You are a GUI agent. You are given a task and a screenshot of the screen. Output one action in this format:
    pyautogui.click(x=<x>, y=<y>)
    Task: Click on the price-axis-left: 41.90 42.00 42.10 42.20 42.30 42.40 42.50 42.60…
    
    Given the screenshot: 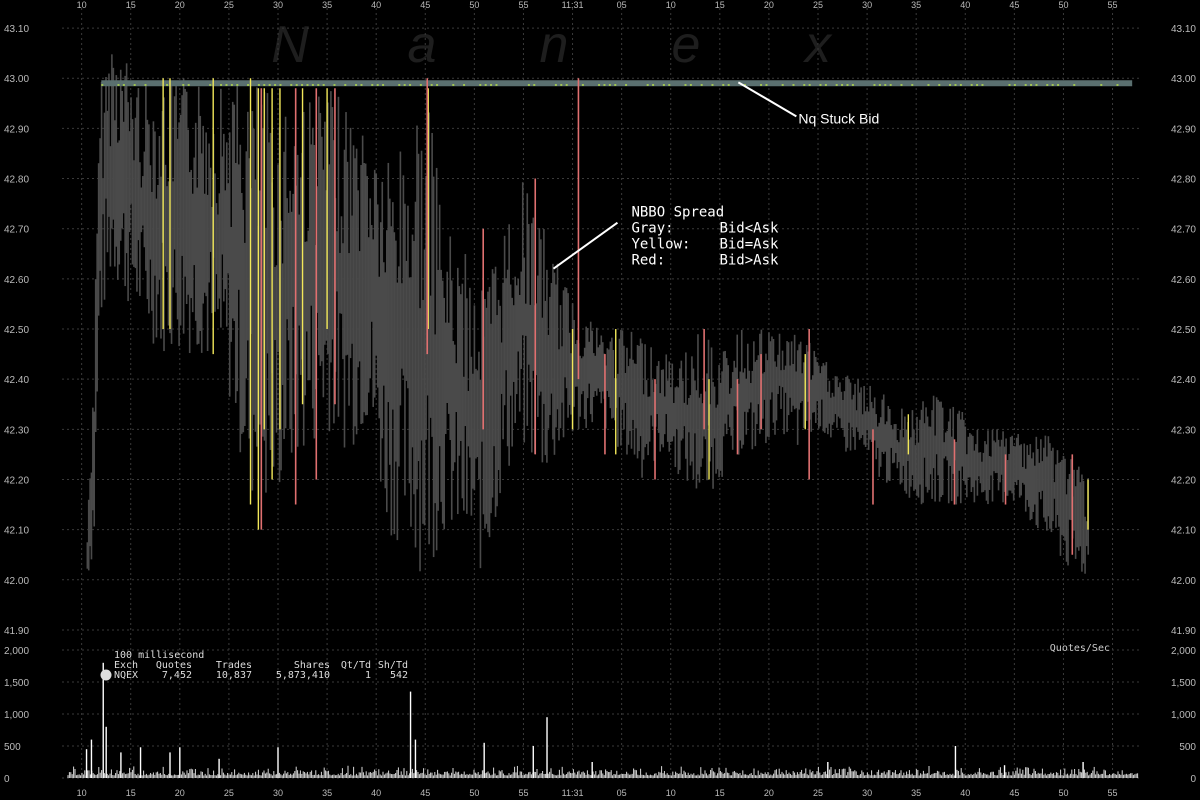 What is the action you would take?
    pyautogui.click(x=16, y=330)
    